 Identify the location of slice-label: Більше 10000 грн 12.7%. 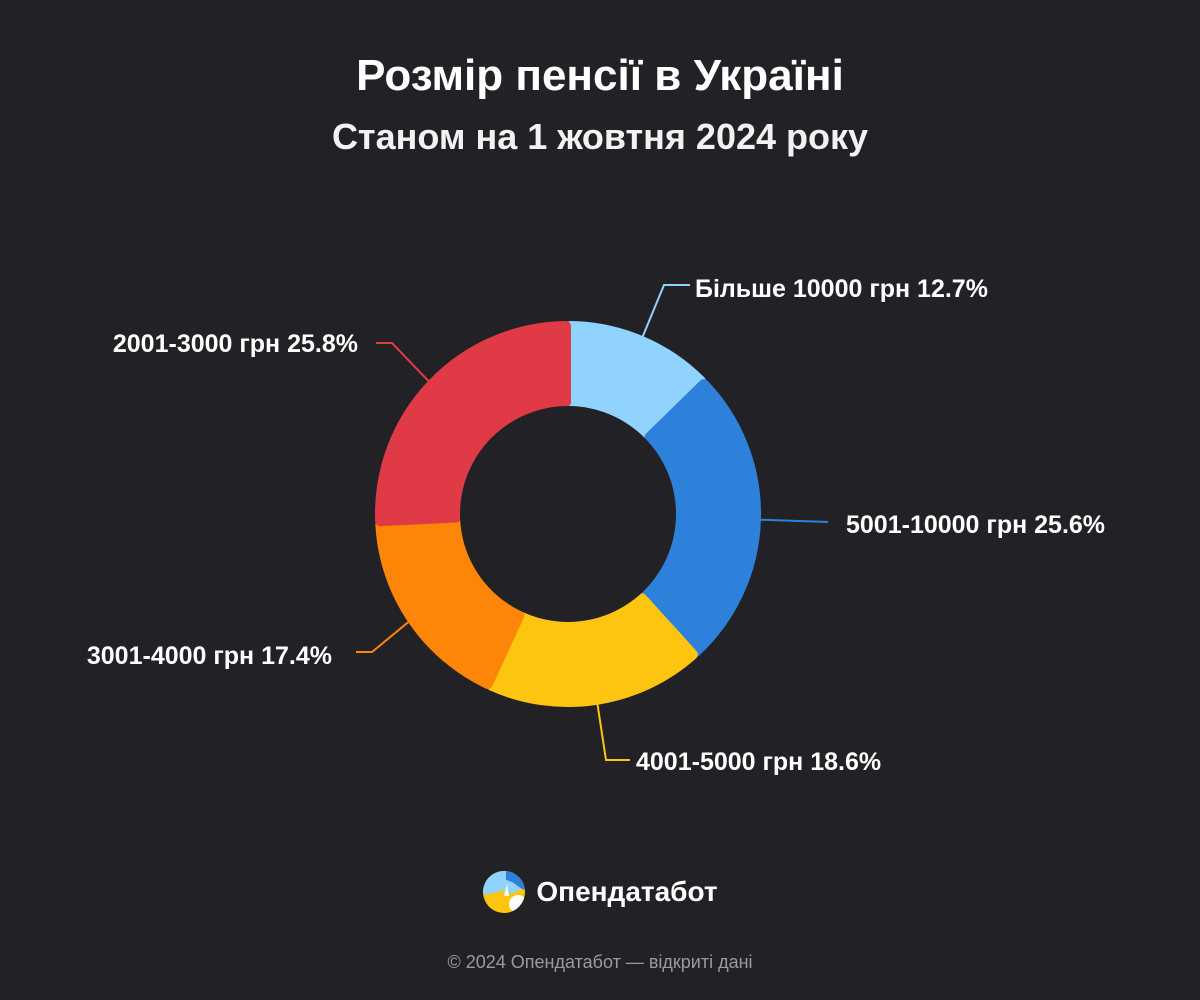
(841, 289).